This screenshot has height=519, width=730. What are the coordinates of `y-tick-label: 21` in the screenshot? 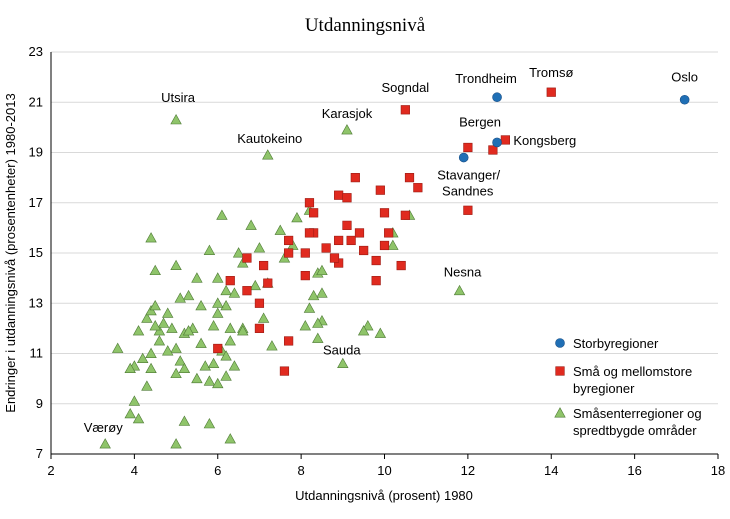 It's located at (36, 101).